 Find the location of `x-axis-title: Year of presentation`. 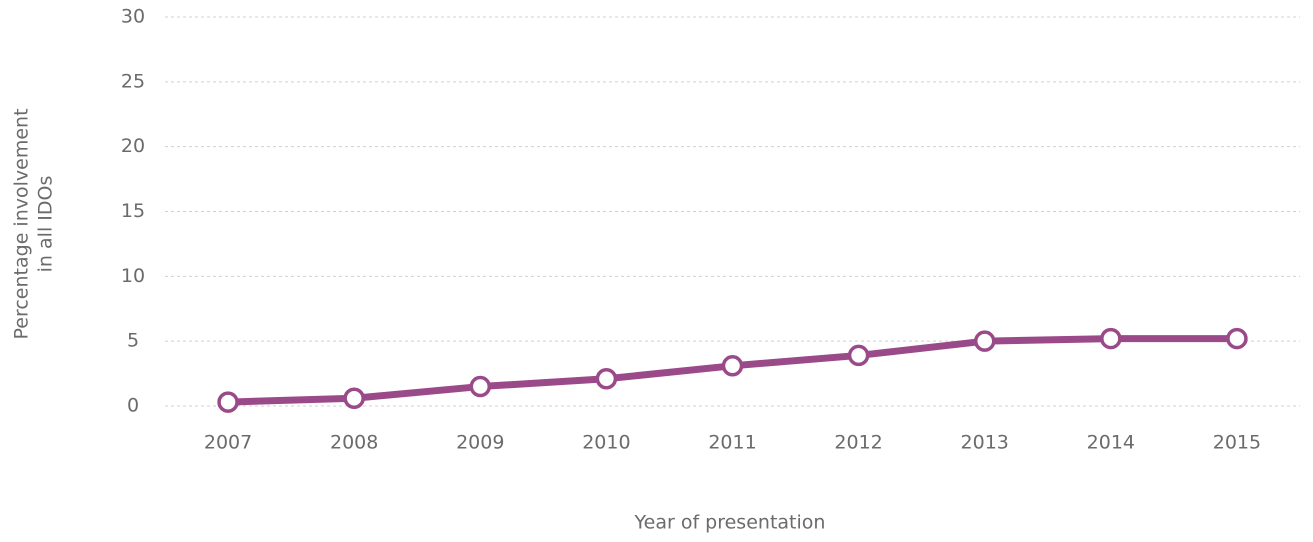

x-axis-title: Year of presentation is located at coordinates (730, 523).